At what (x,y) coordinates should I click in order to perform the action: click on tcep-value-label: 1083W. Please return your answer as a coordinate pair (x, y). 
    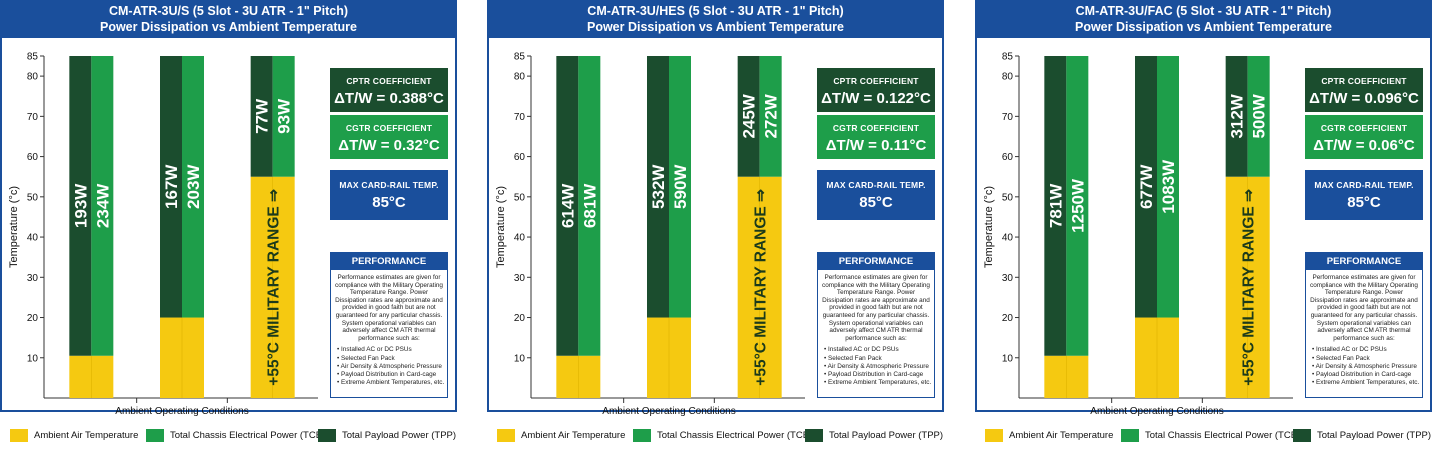
    Looking at the image, I should click on (1168, 186).